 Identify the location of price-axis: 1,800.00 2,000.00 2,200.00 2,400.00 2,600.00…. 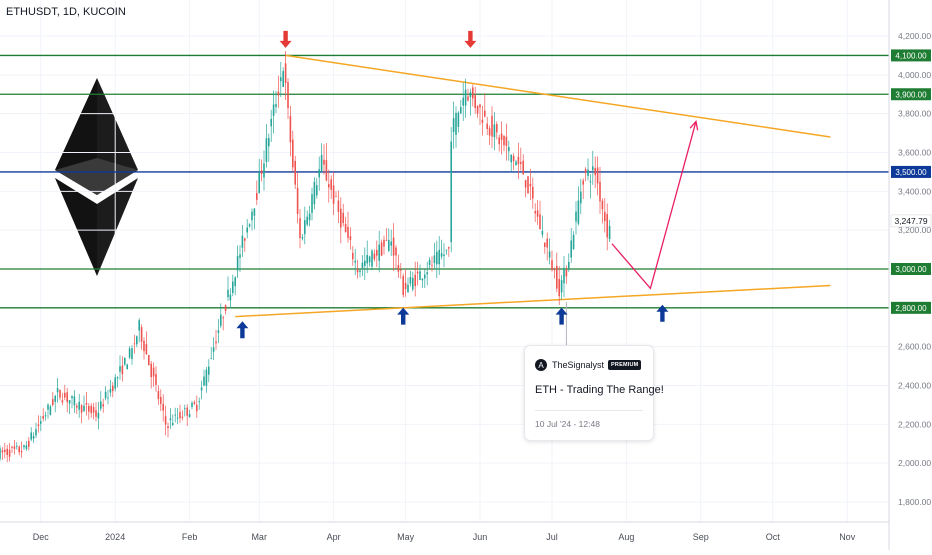
(909, 275).